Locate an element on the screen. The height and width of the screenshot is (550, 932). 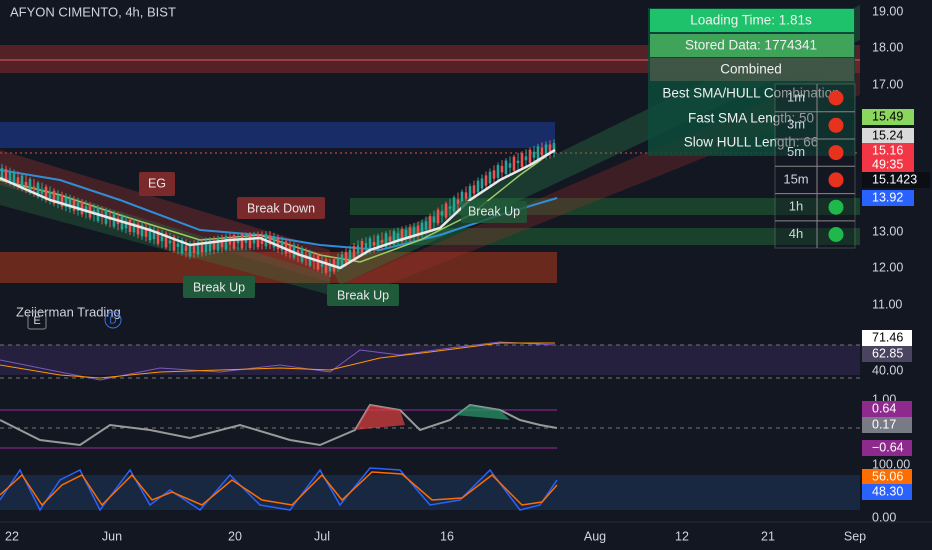
price-badge-label: 15.24 is located at coordinates (887, 135).